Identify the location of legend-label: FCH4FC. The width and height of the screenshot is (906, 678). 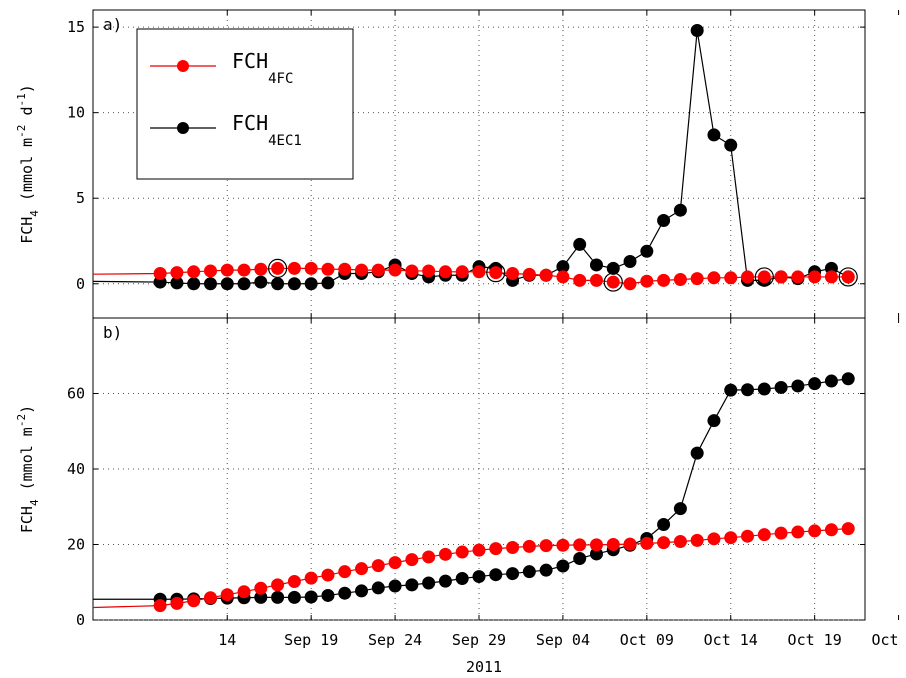
(262, 68).